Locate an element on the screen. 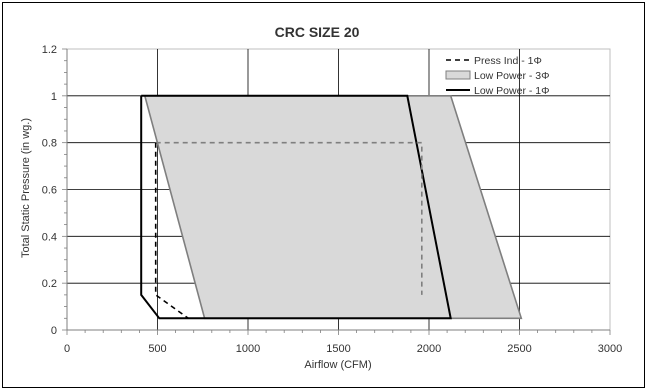 The width and height of the screenshot is (647, 390). y-tick-label: 1 is located at coordinates (54, 97).